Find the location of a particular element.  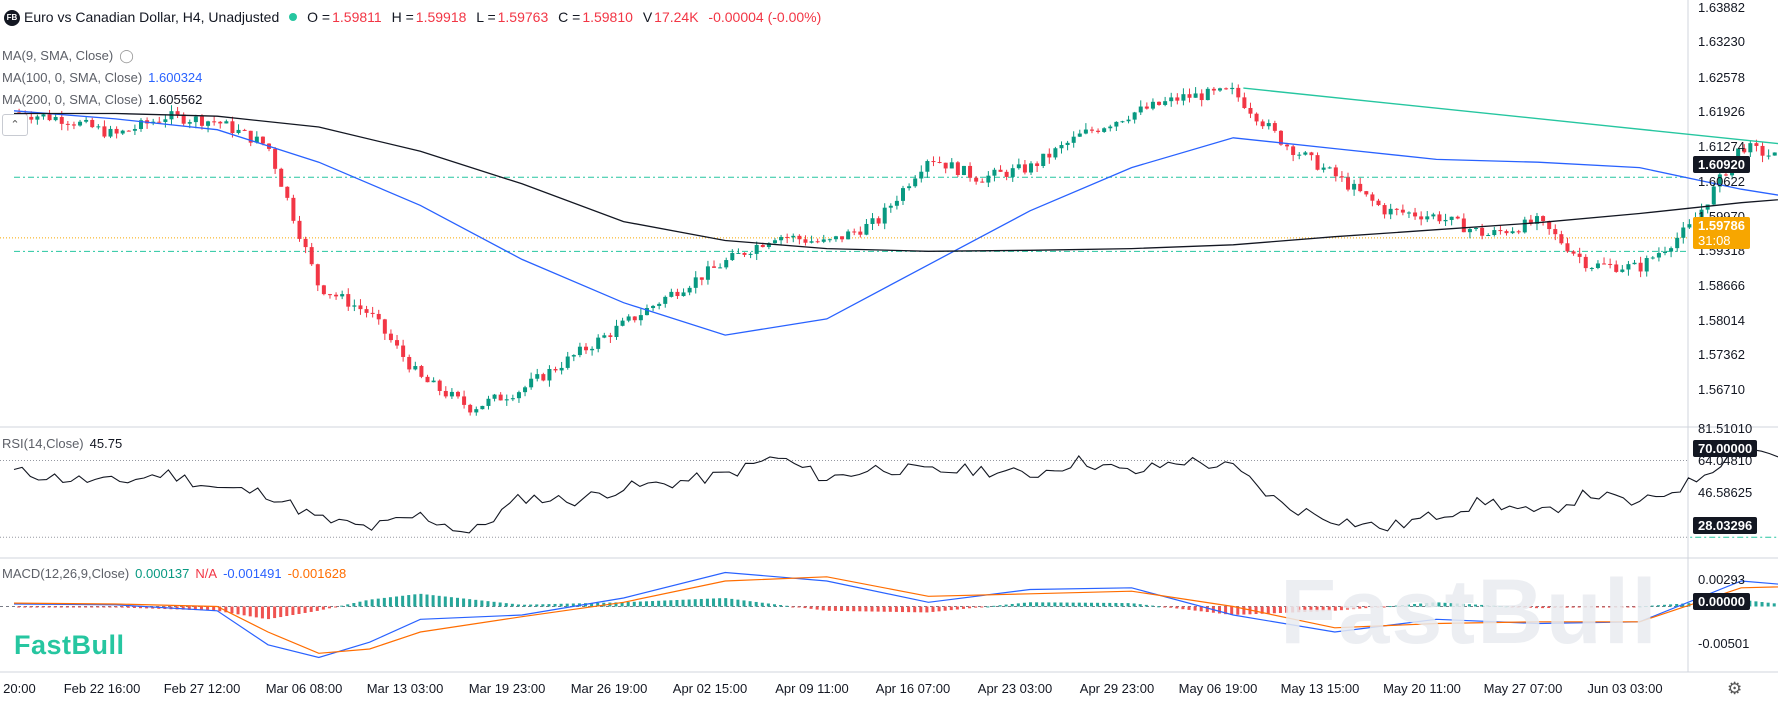

ohlc-close: 1.59810 is located at coordinates (607, 17).